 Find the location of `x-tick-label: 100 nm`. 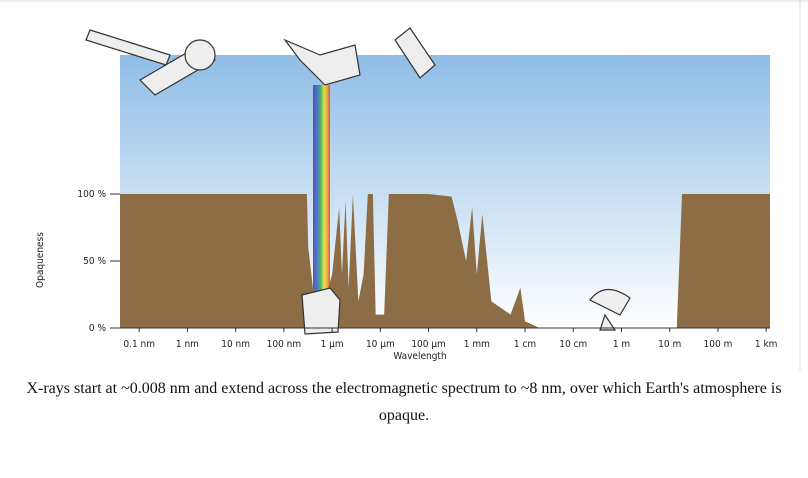

x-tick-label: 100 nm is located at coordinates (284, 344).